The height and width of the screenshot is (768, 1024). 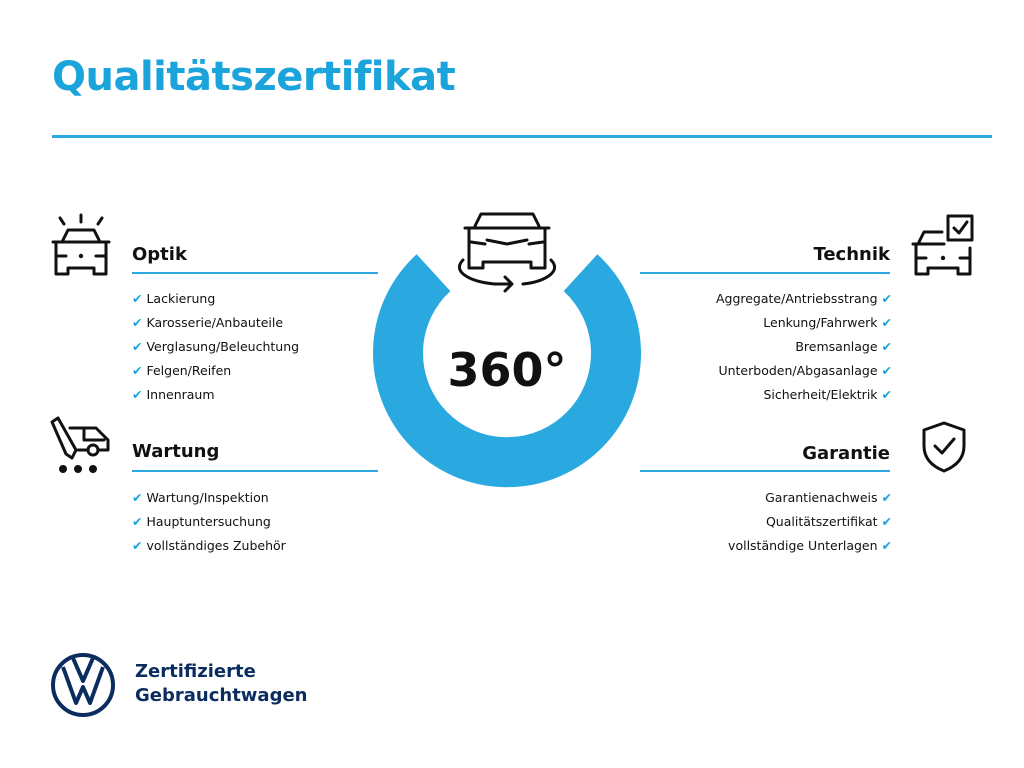 What do you see at coordinates (522, 136) in the screenshot?
I see `title-divider` at bounding box center [522, 136].